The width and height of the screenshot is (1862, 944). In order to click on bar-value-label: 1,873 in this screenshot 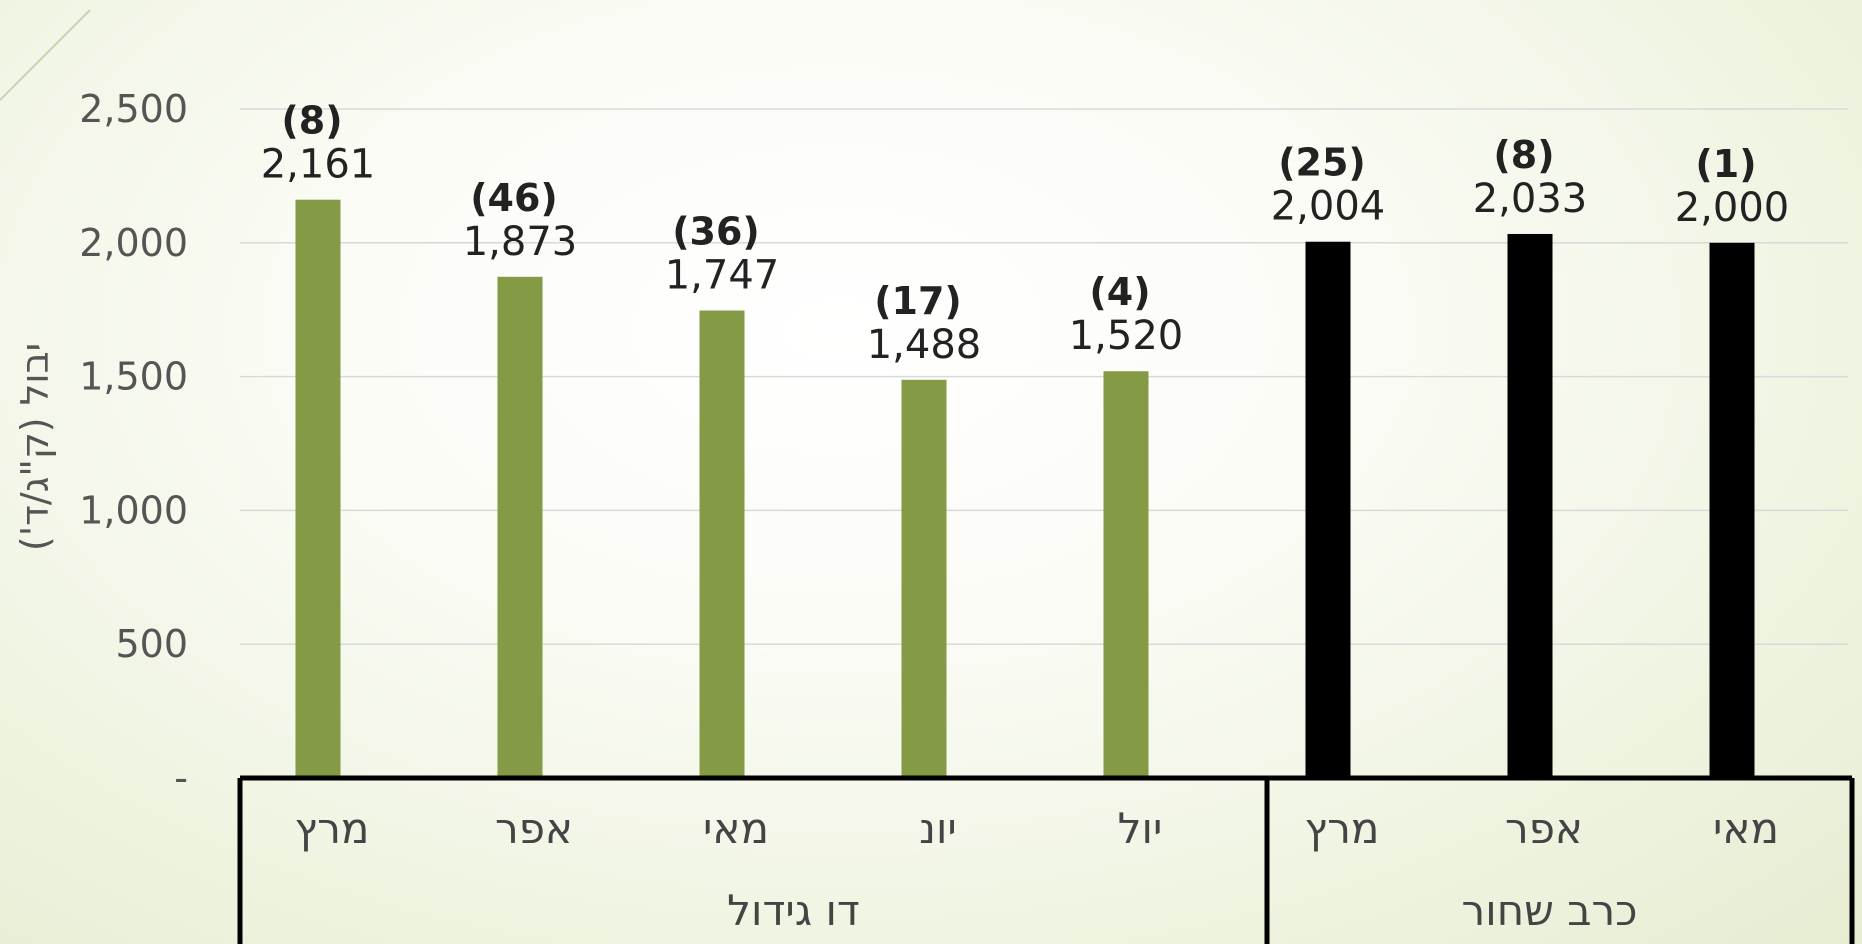, I will do `click(520, 242)`.